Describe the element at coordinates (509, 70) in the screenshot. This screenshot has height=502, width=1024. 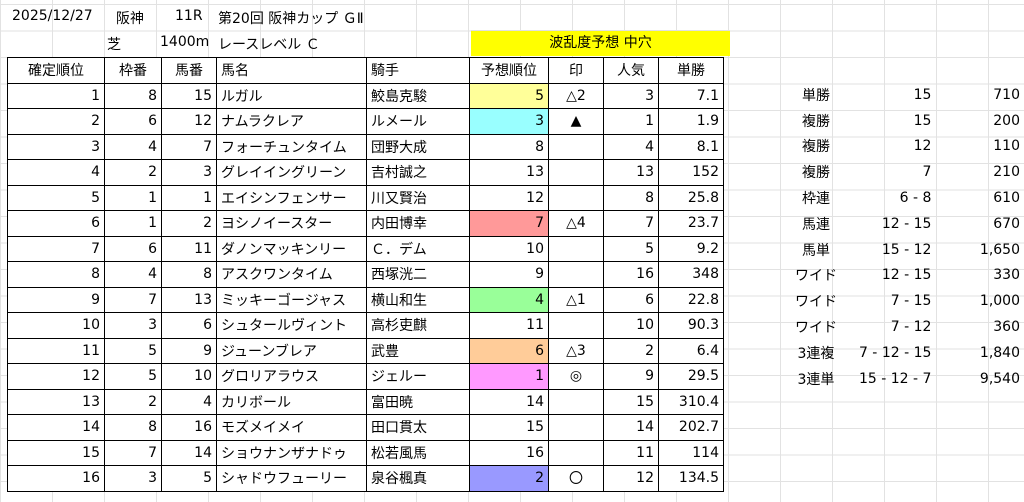
I see `col-prediction-header: 予想順位` at that location.